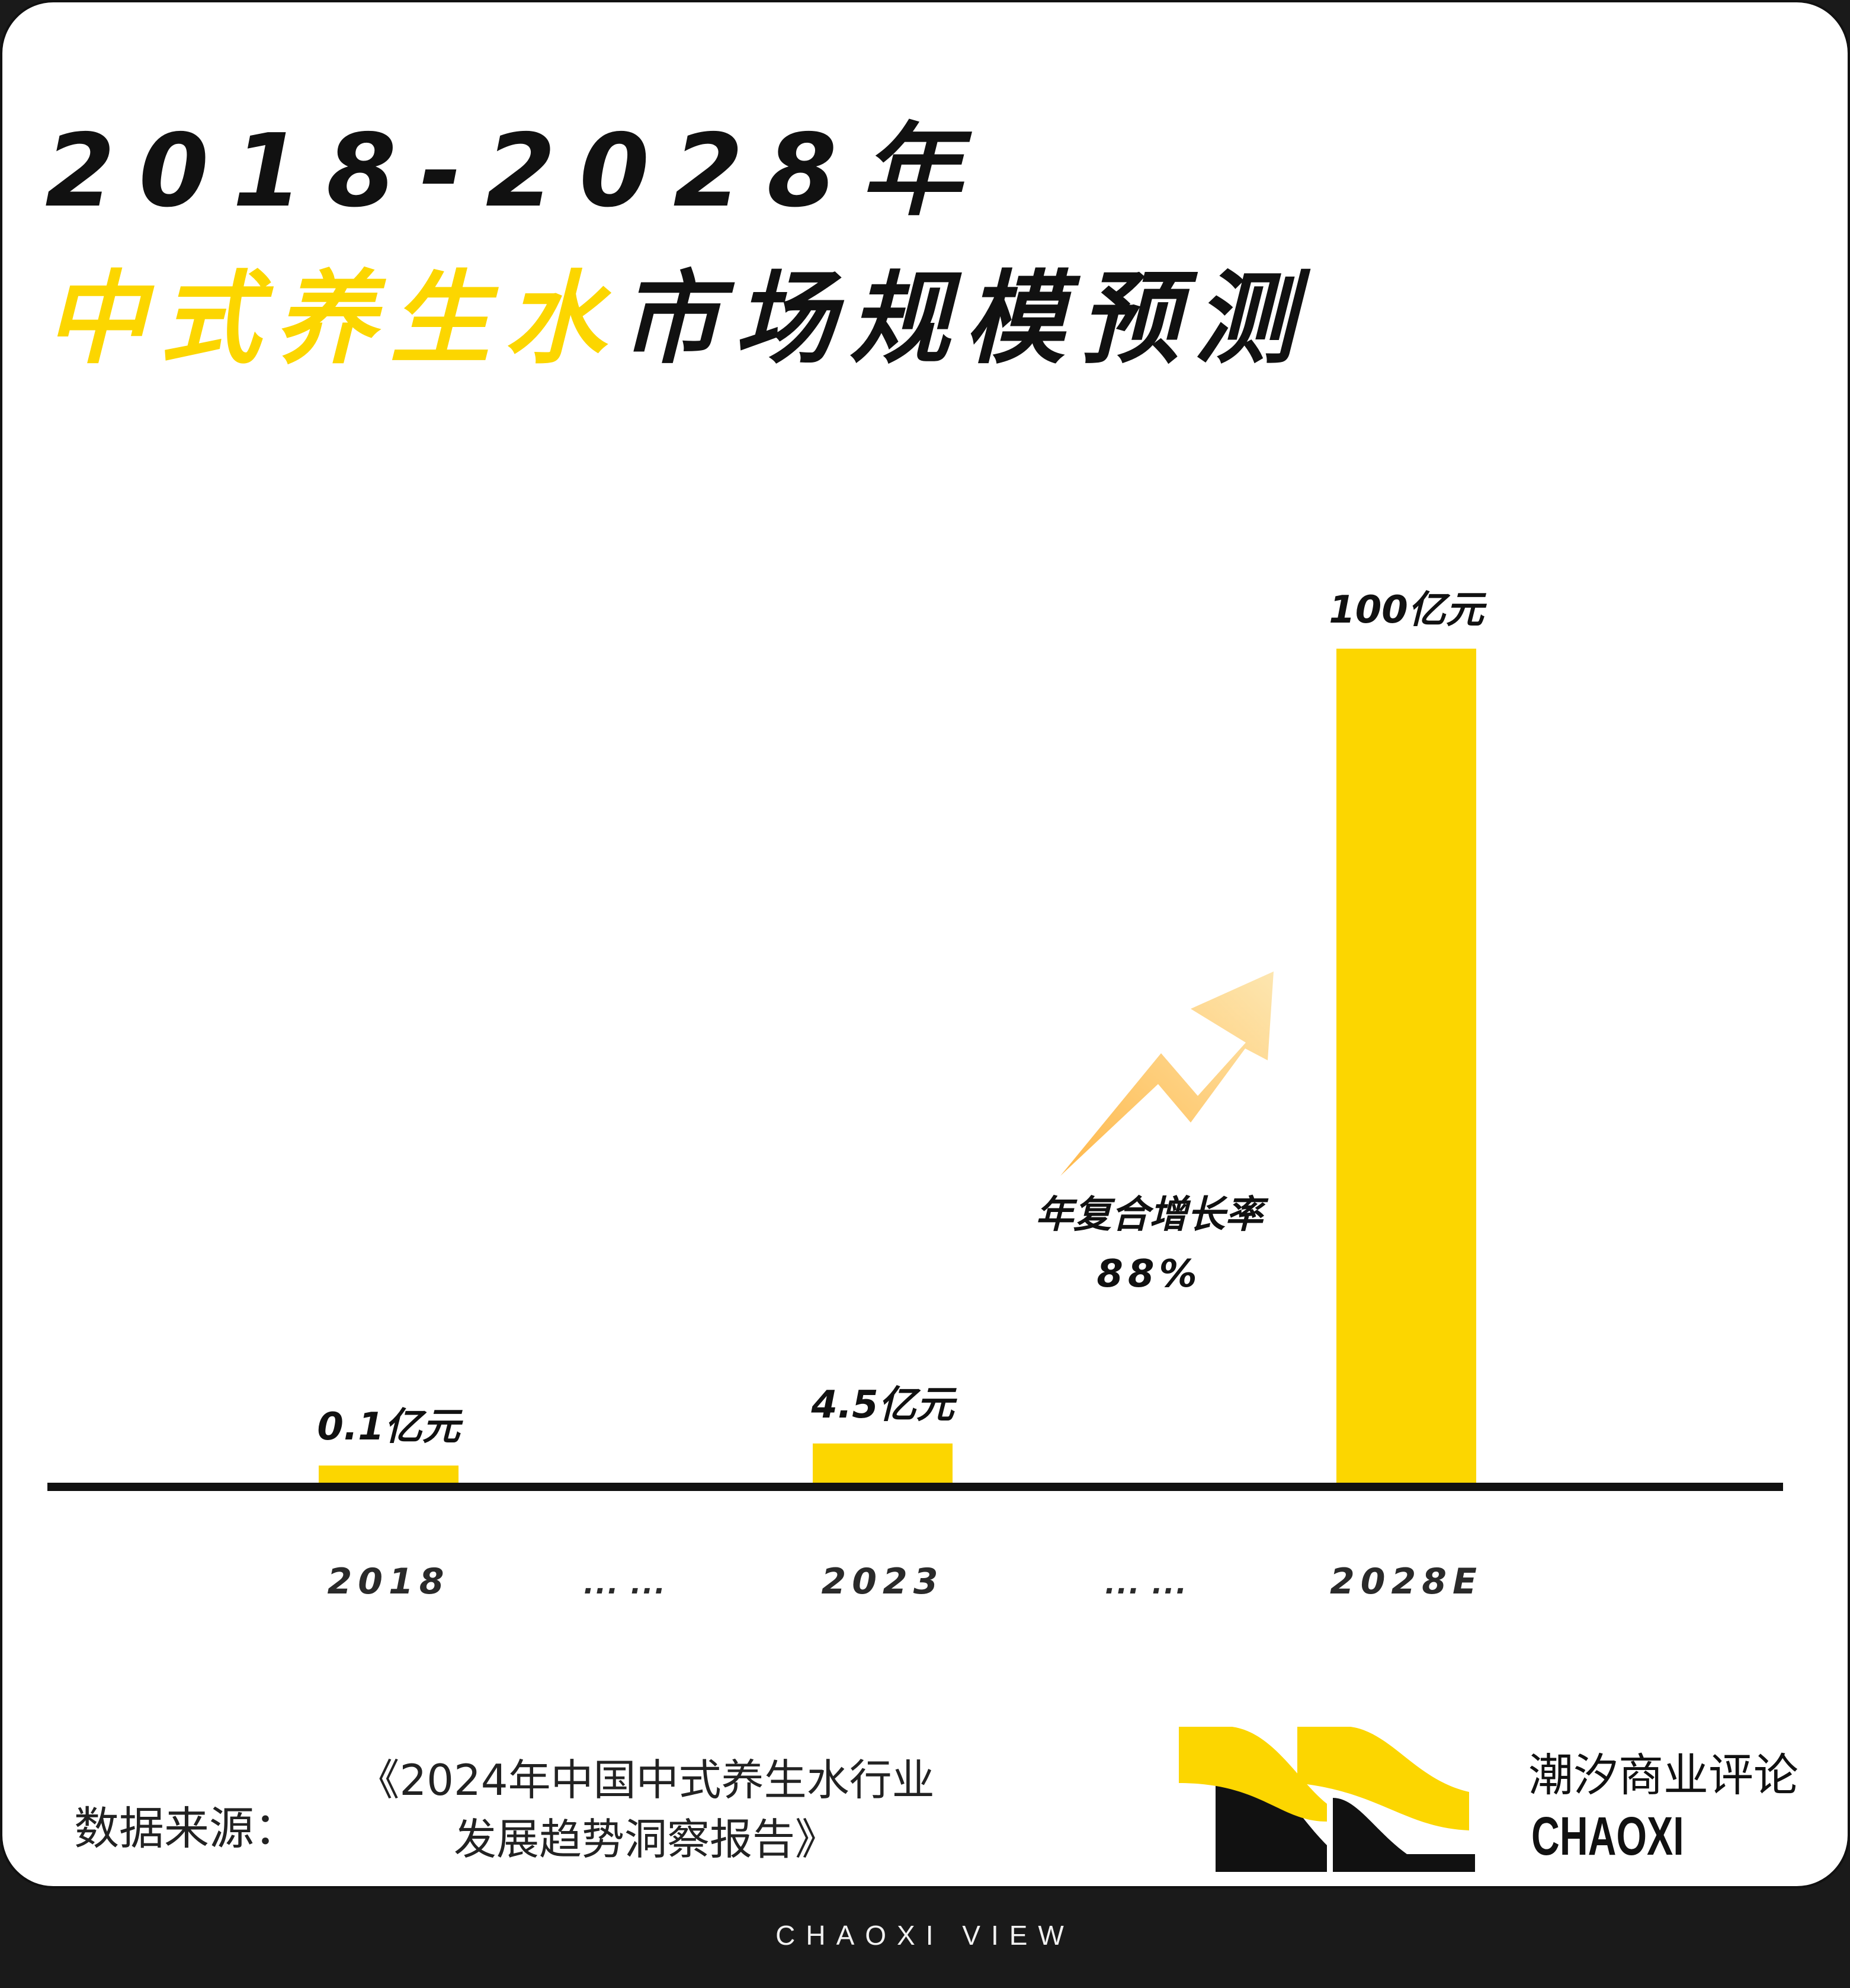 The height and width of the screenshot is (1988, 1850). What do you see at coordinates (965, 319) in the screenshot?
I see `chart-title-rest: 市场规模预测` at bounding box center [965, 319].